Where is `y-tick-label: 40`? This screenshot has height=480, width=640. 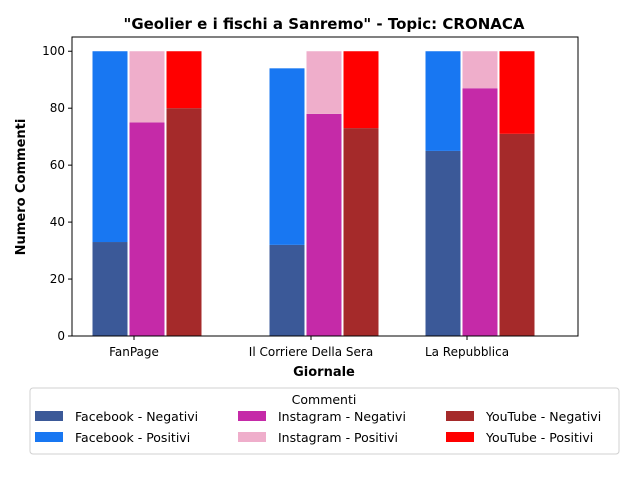 y-tick-label: 40 is located at coordinates (57, 222).